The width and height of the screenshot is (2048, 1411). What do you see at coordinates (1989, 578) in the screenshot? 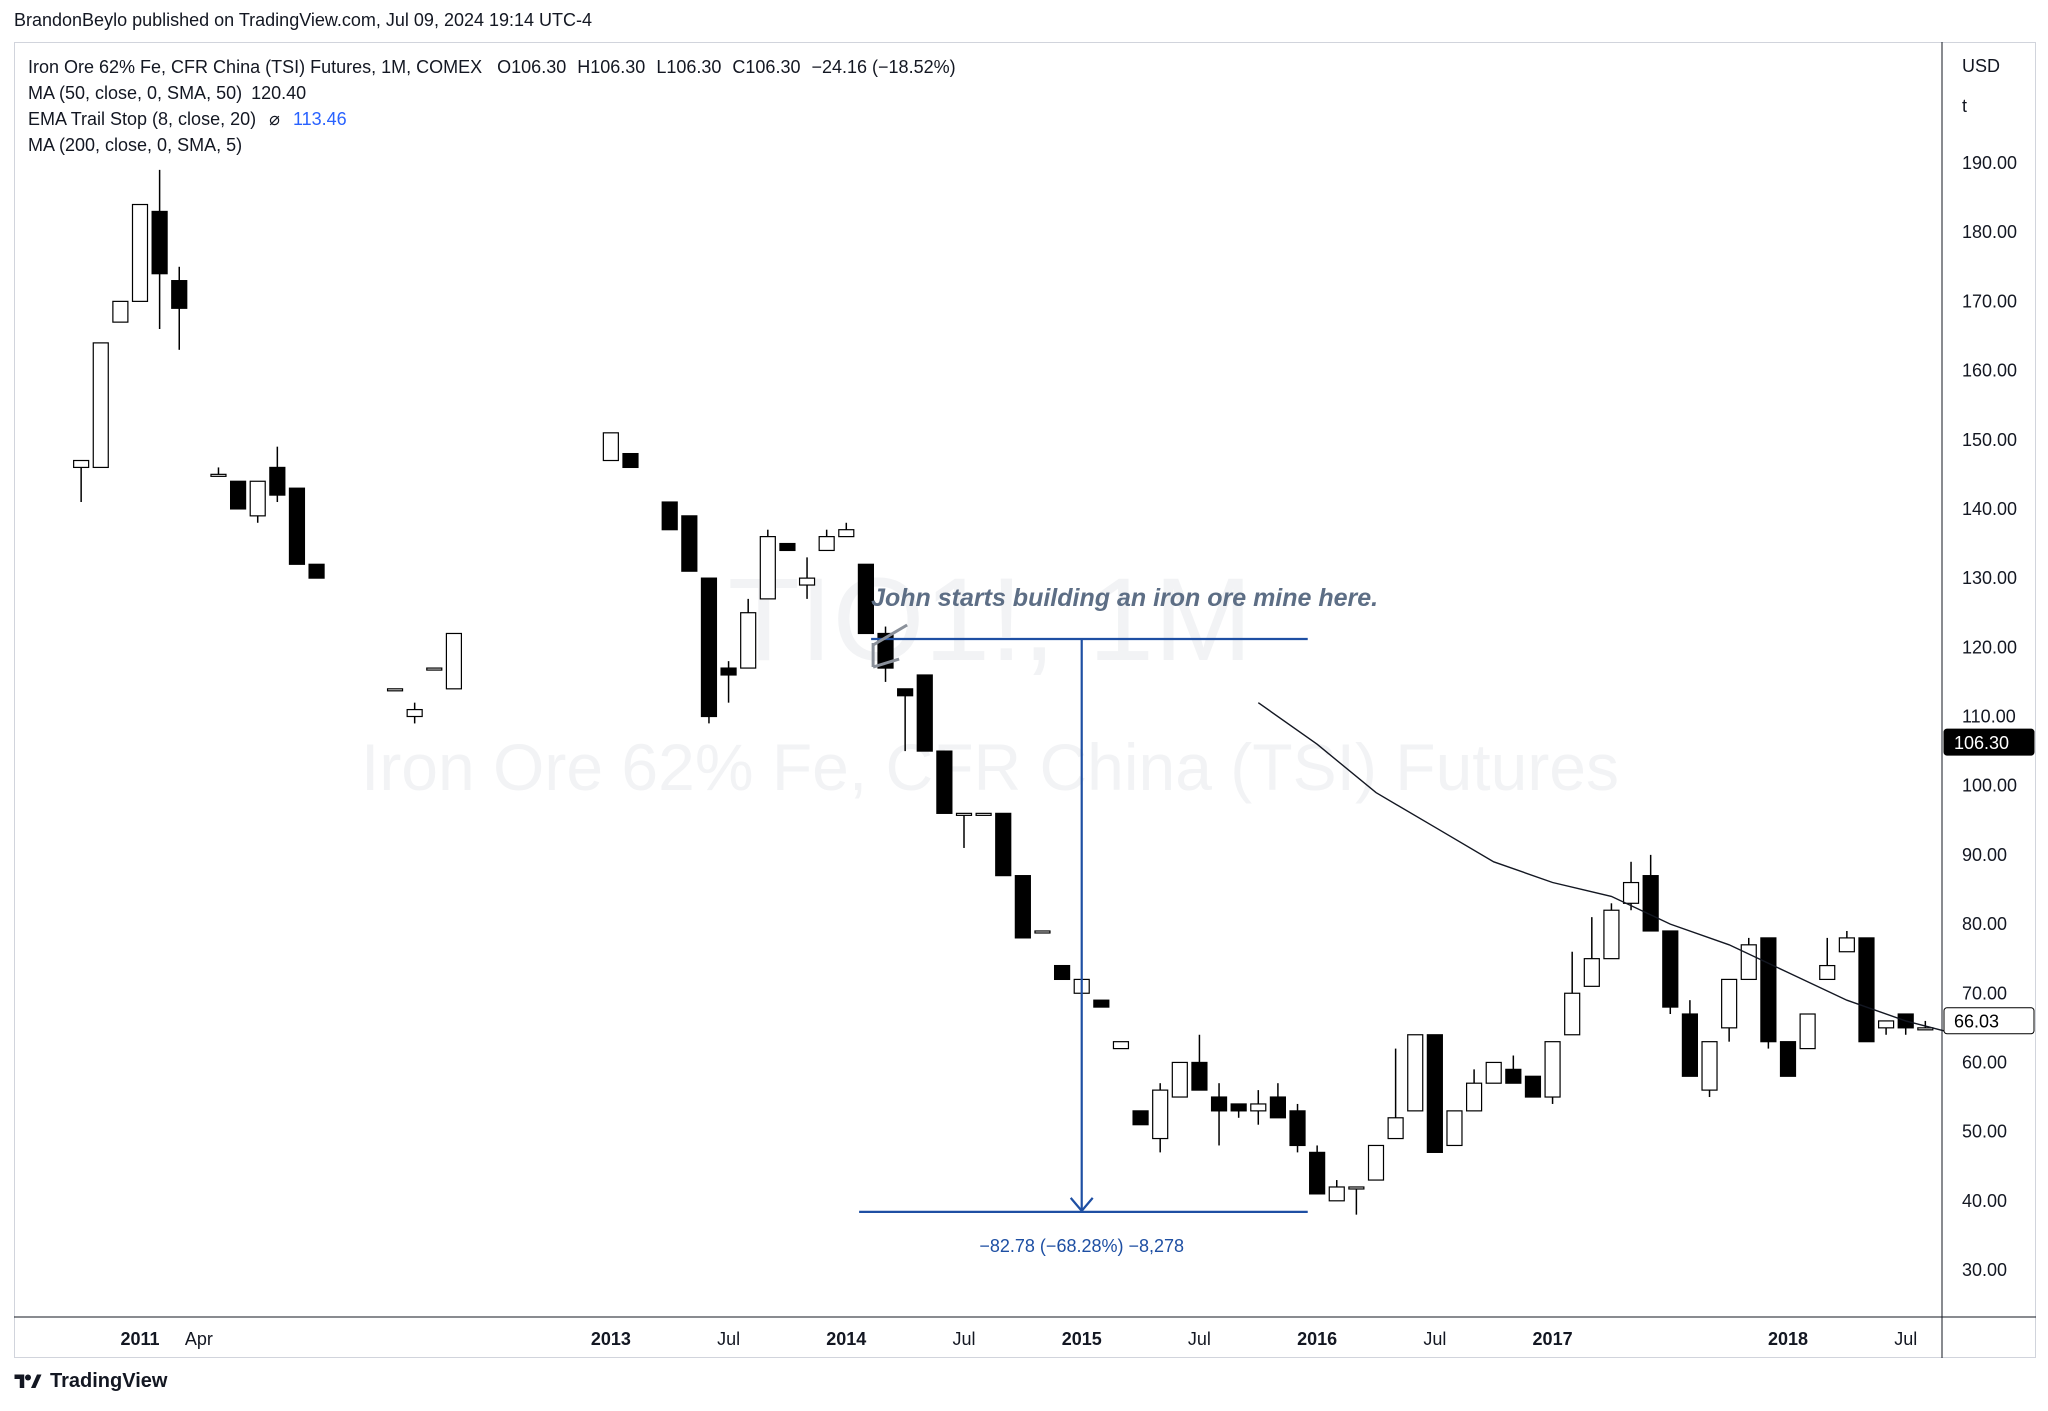
I see `y-tick-label: 130.00` at bounding box center [1989, 578].